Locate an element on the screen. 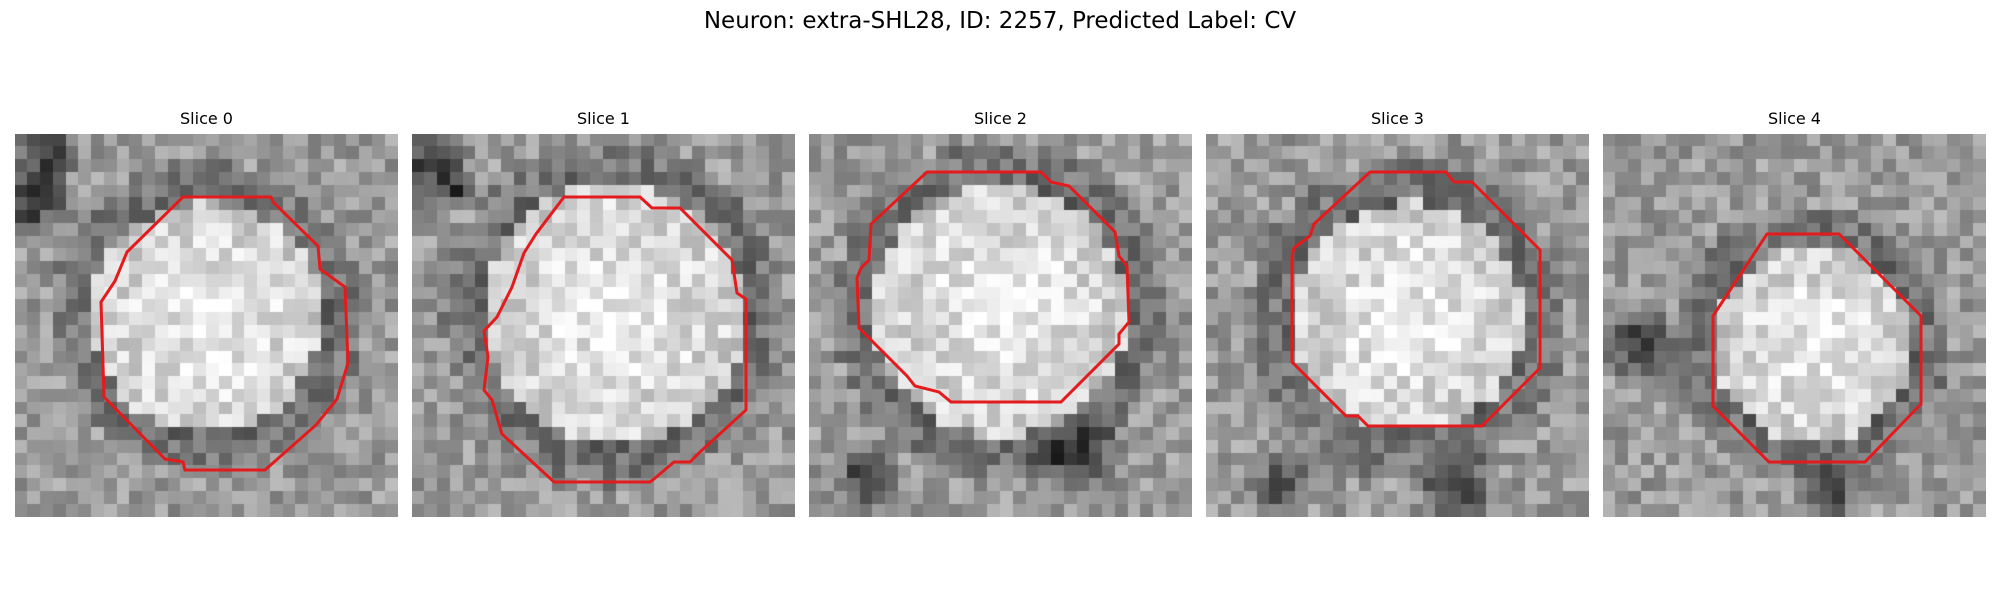 The height and width of the screenshot is (600, 2000). slice-title: Slice 4 is located at coordinates (1794, 118).